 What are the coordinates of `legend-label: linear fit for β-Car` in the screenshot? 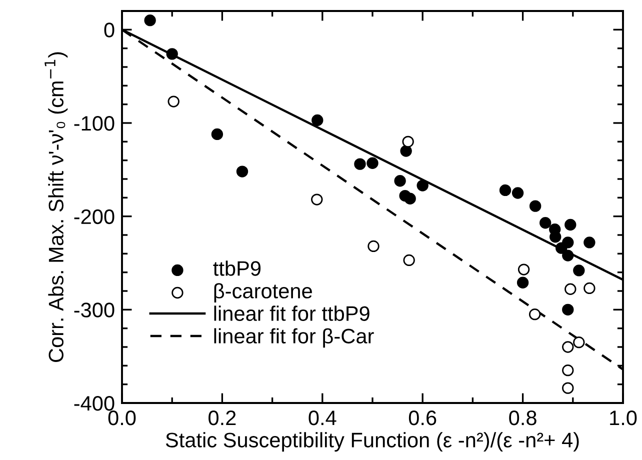 It's located at (294, 338).